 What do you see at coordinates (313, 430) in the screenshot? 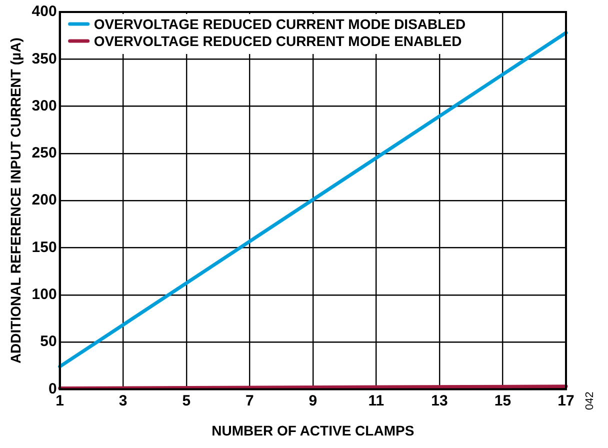
I see `x-axis-title: NUMBER OF ACTIVE CLAMPS` at bounding box center [313, 430].